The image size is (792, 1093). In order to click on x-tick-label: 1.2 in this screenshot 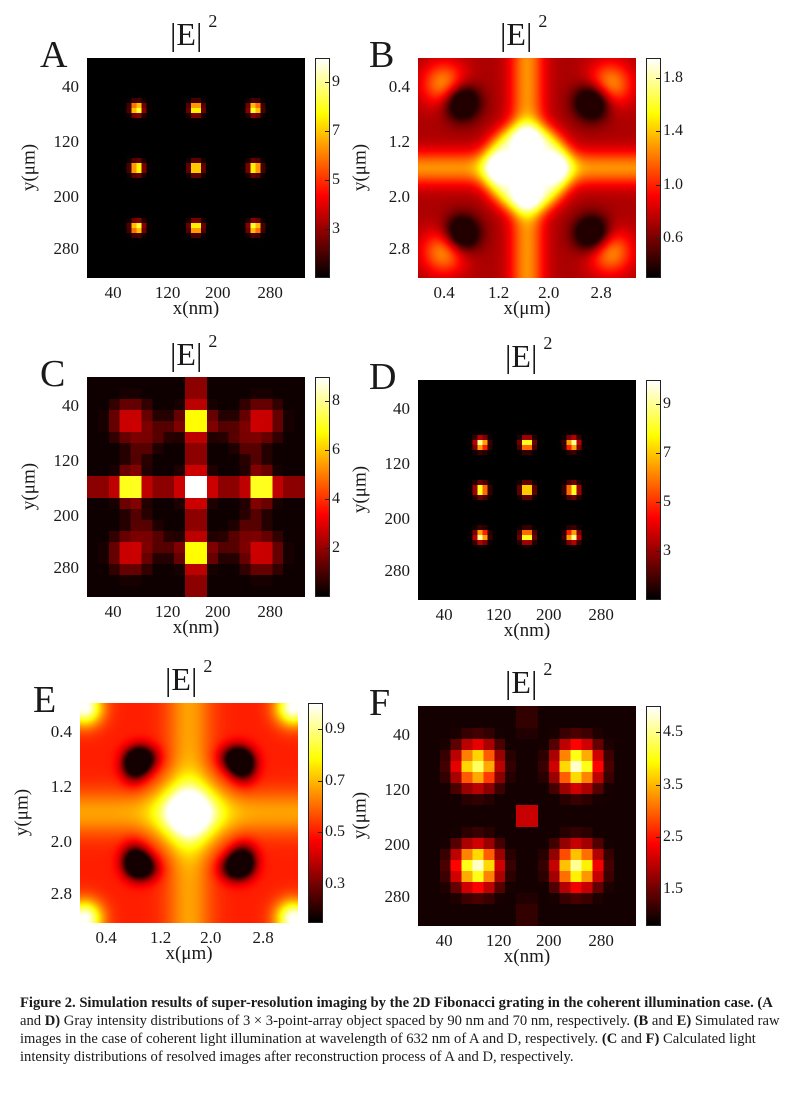, I will do `click(499, 292)`.